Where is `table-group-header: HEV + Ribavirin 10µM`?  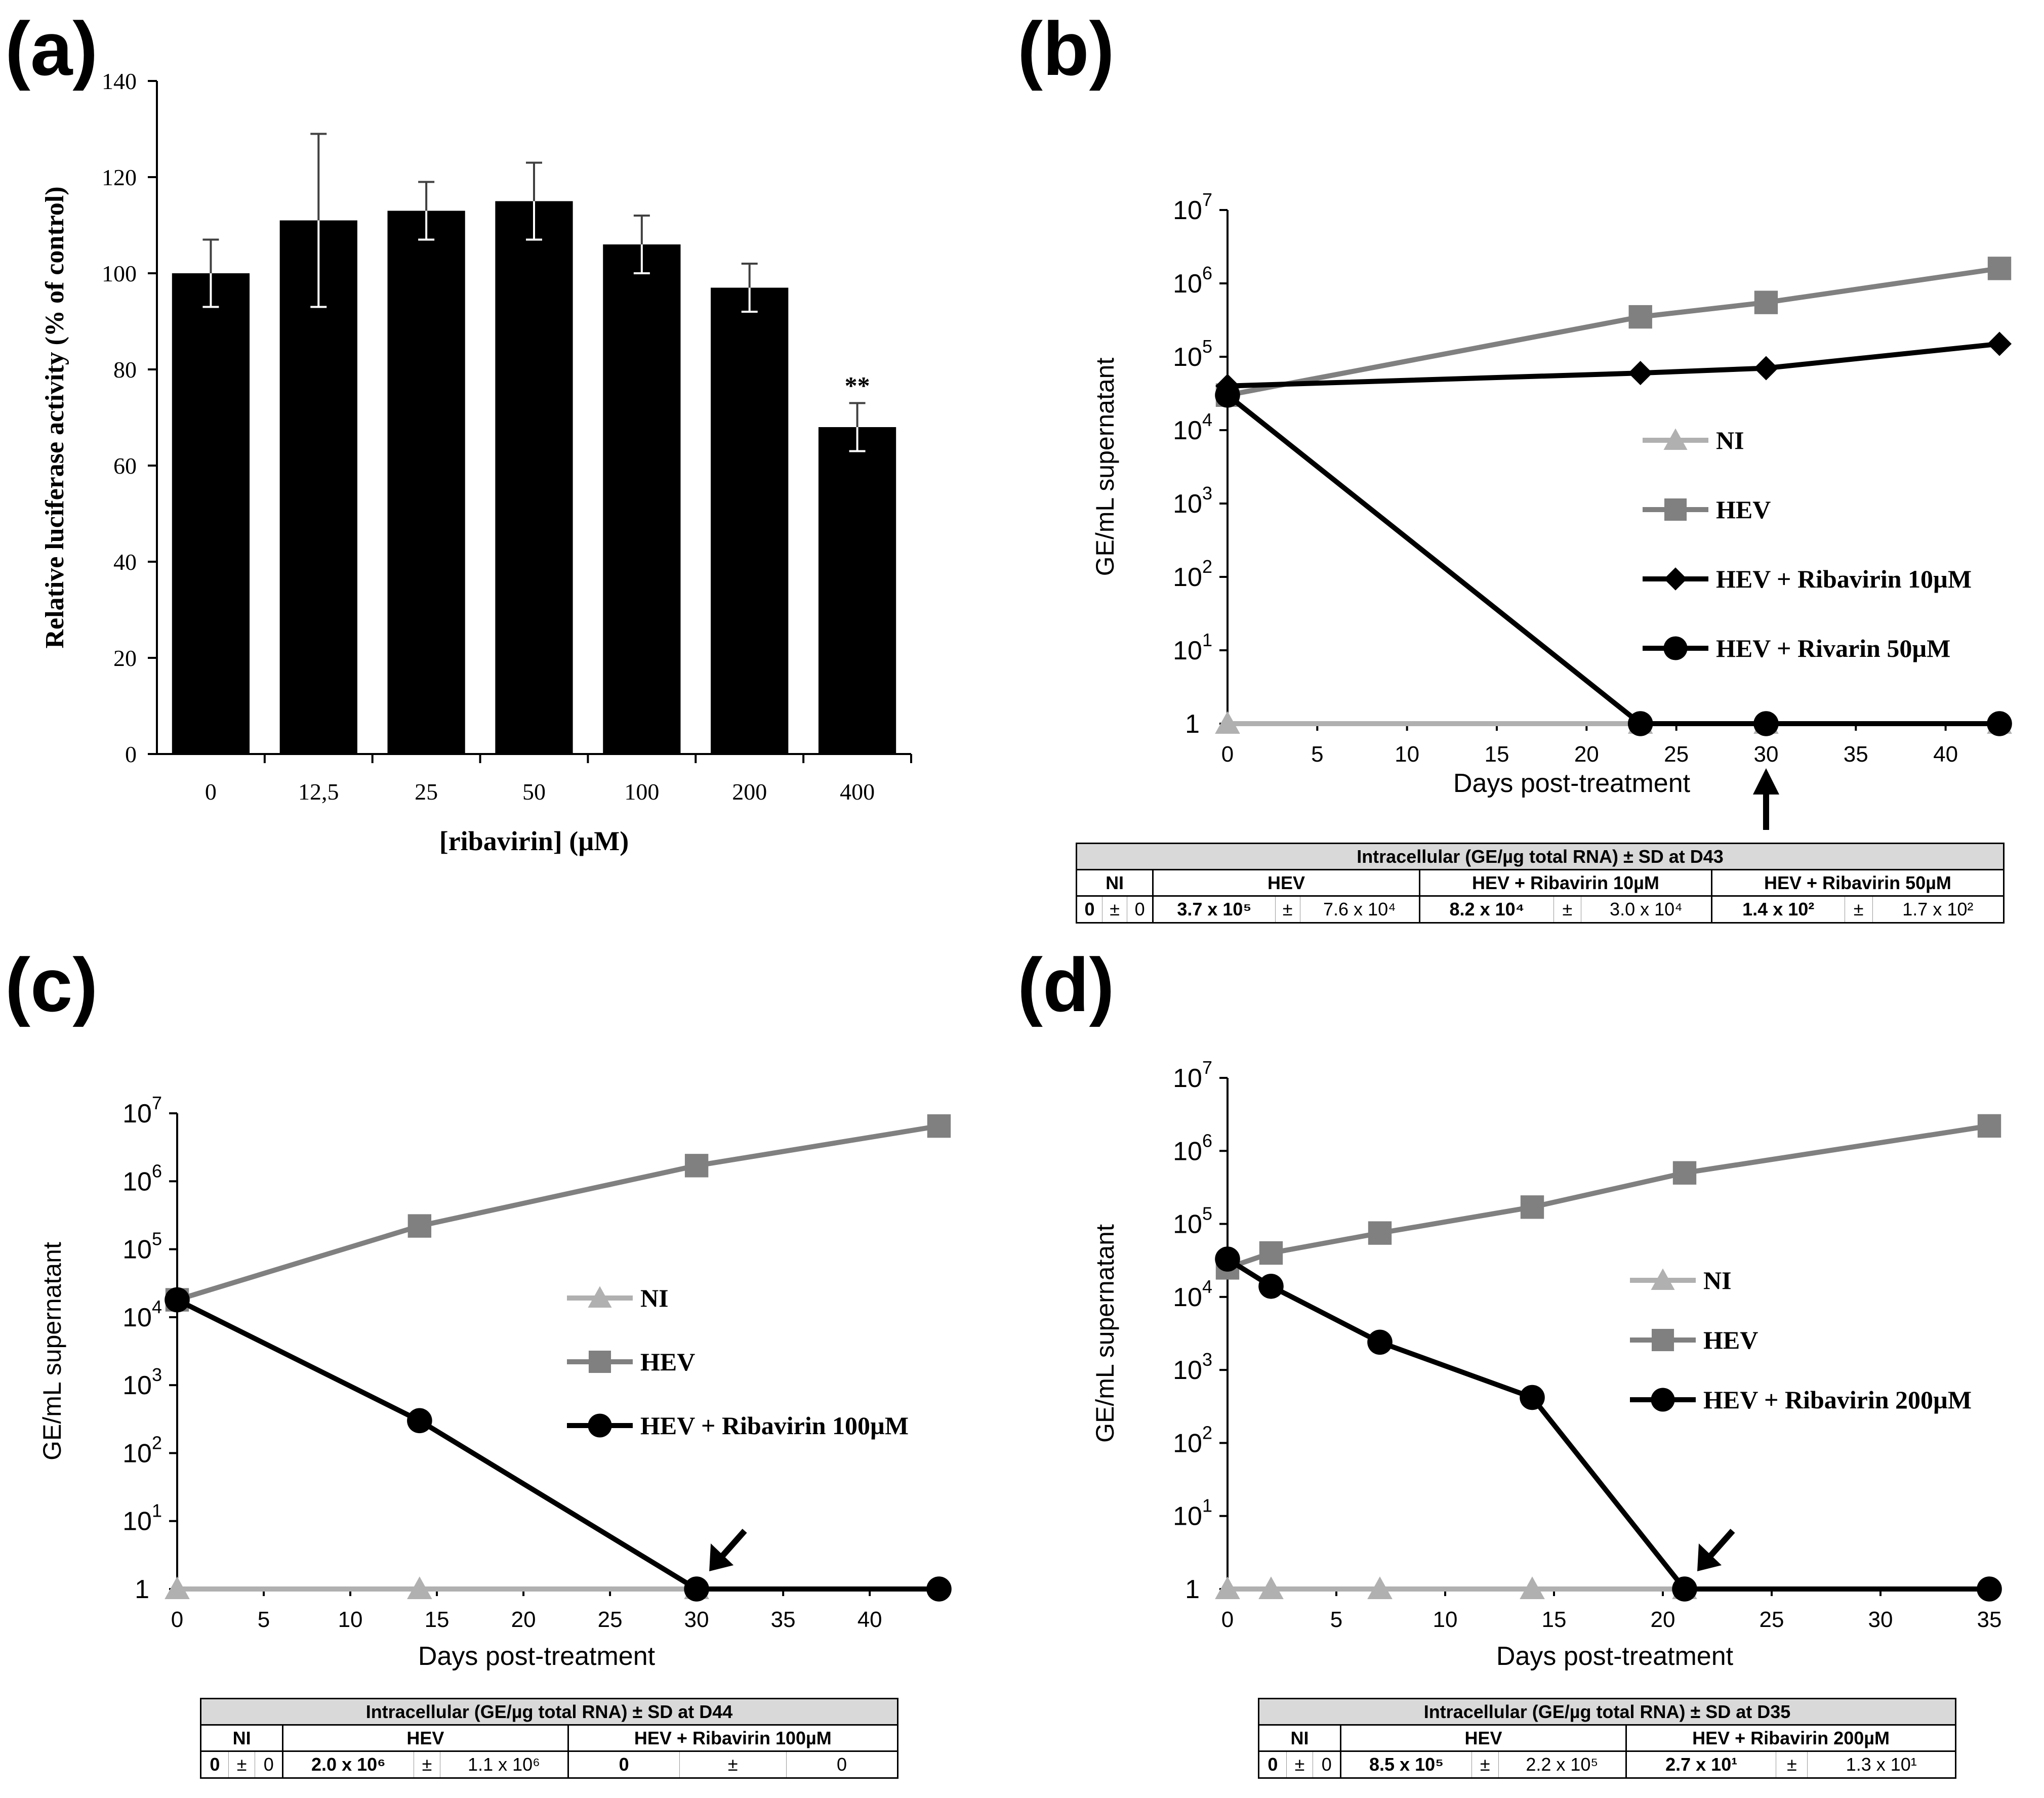
table-group-header: HEV + Ribavirin 10µM is located at coordinates (1565, 883).